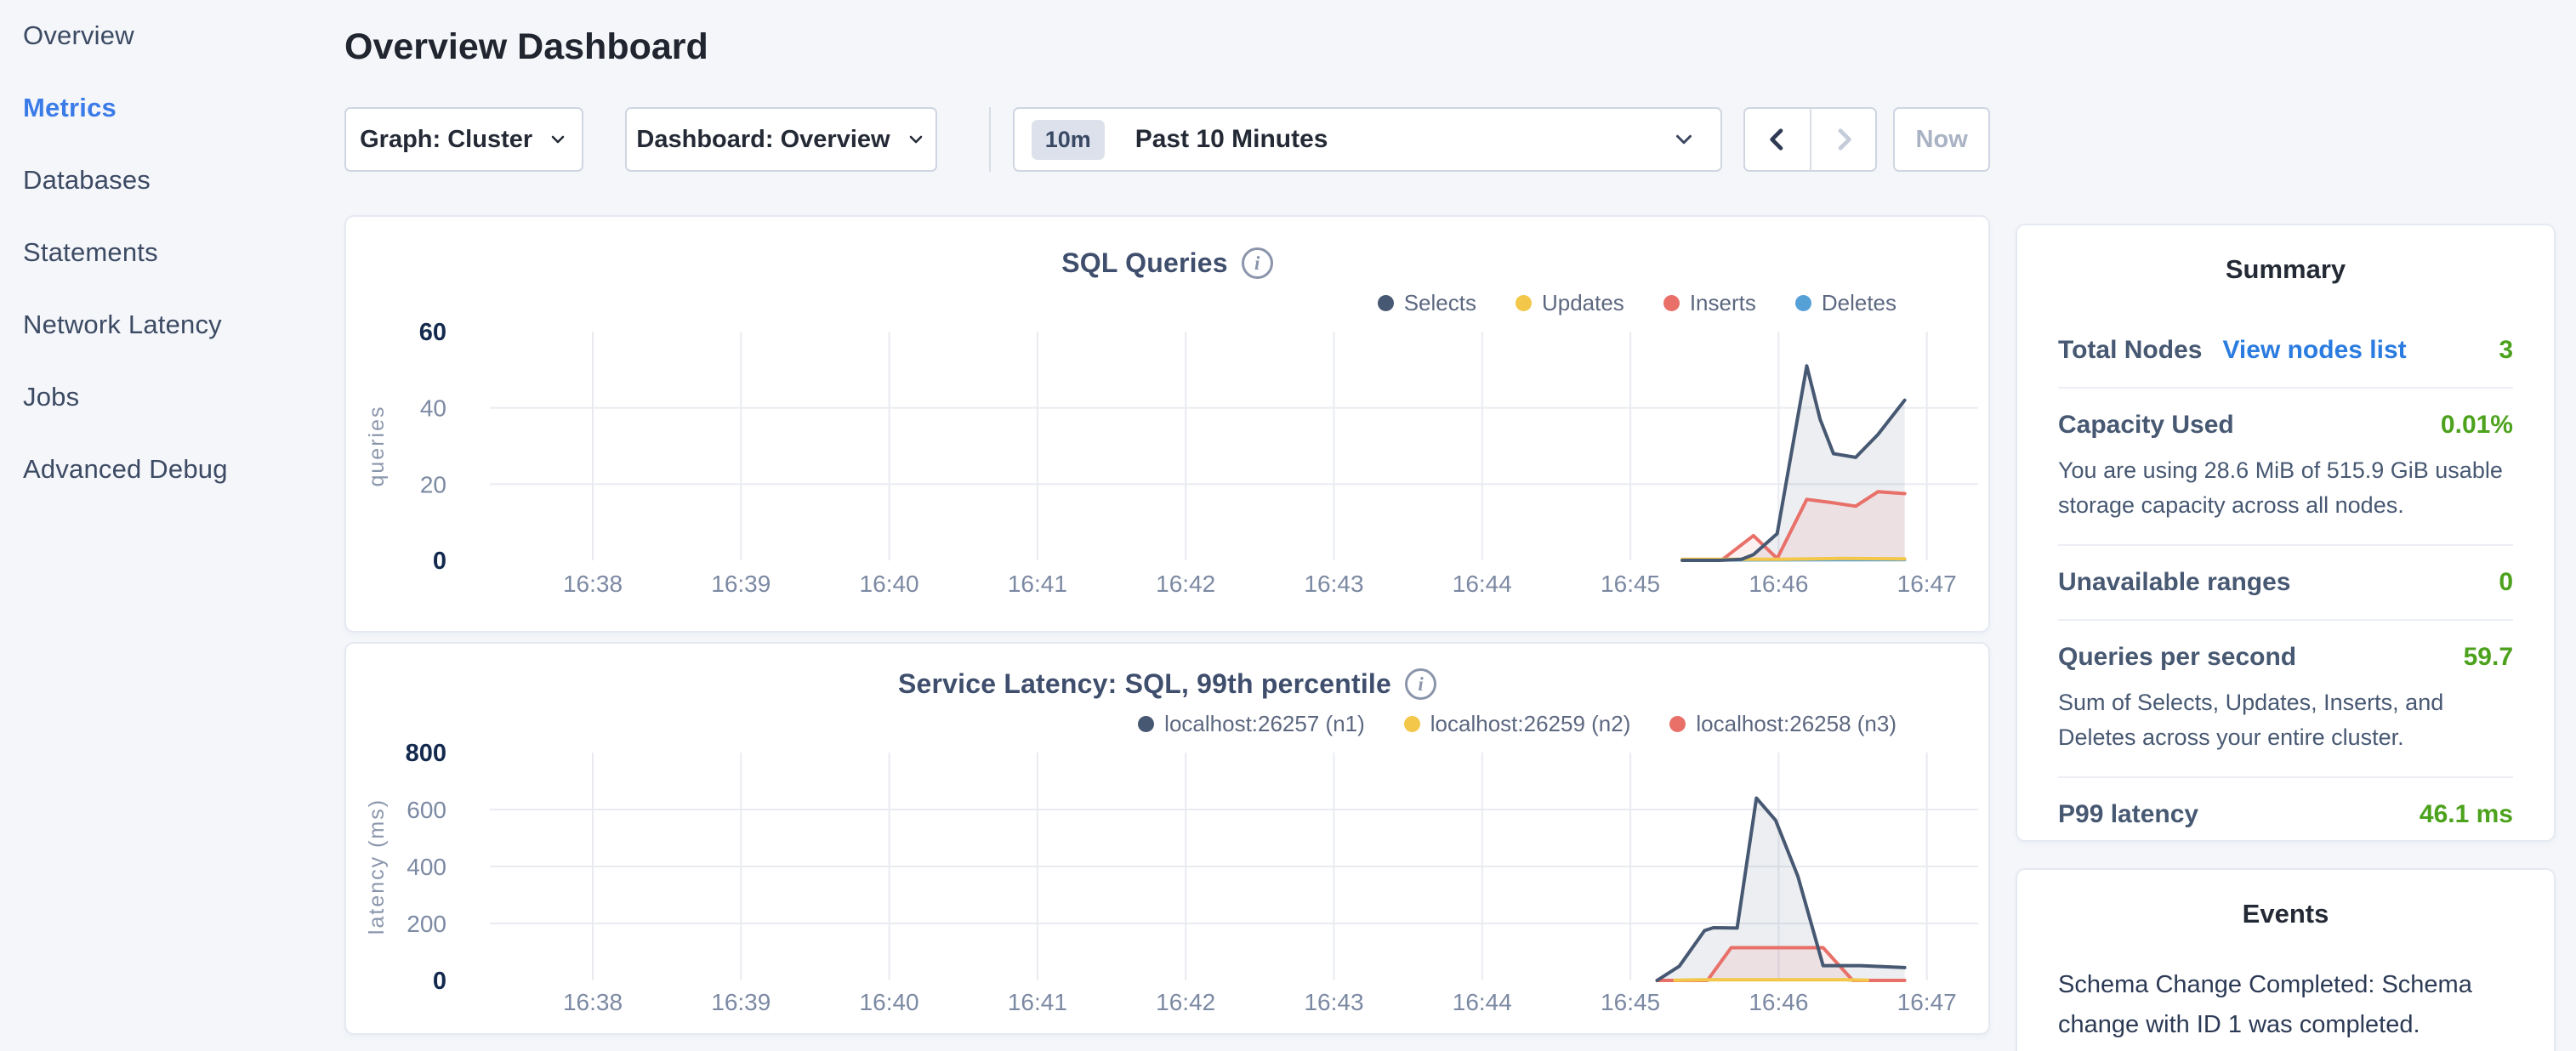 This screenshot has height=1051, width=2576. I want to click on summary-row-unavailable-ranges: Unavailable ranges 0, so click(2285, 581).